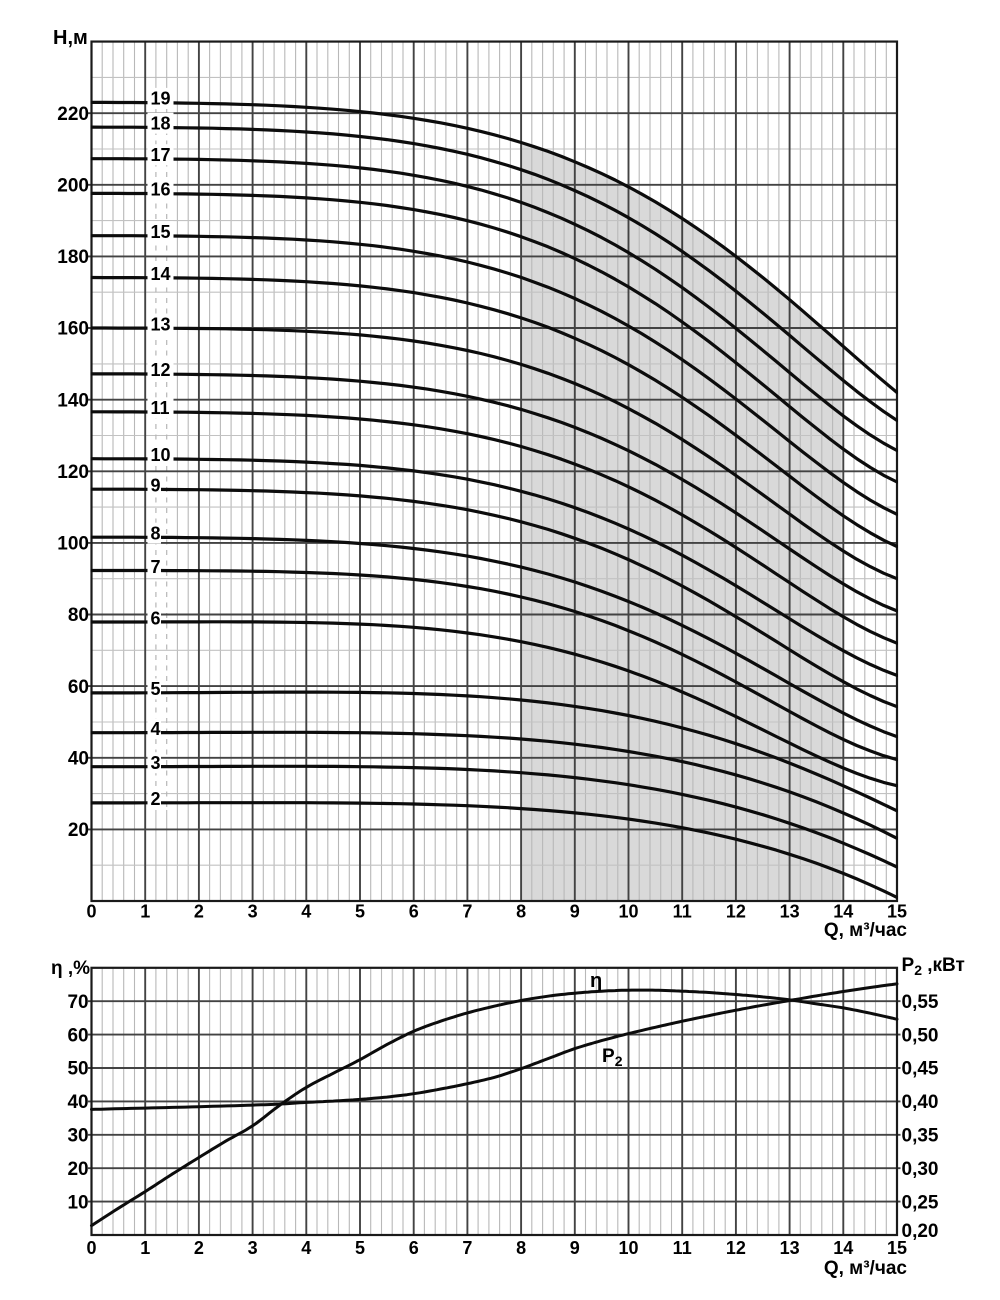 The height and width of the screenshot is (1300, 1000). I want to click on svg-text: 16, so click(161, 190).